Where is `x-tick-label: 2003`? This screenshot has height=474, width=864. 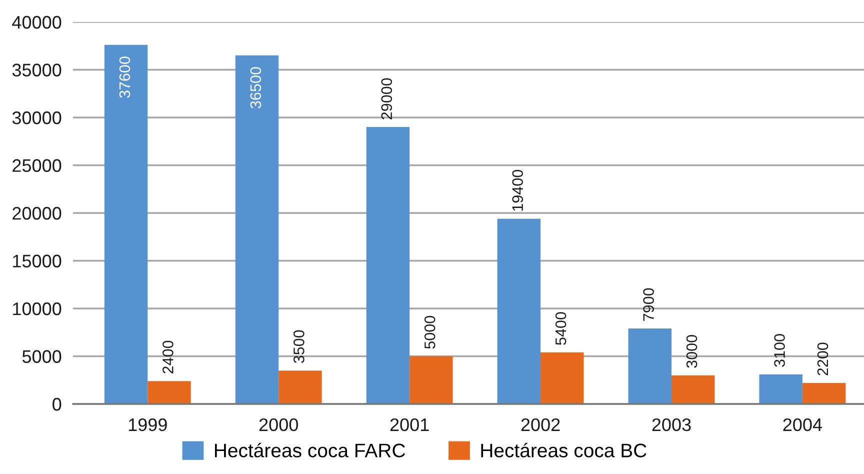 x-tick-label: 2003 is located at coordinates (671, 425).